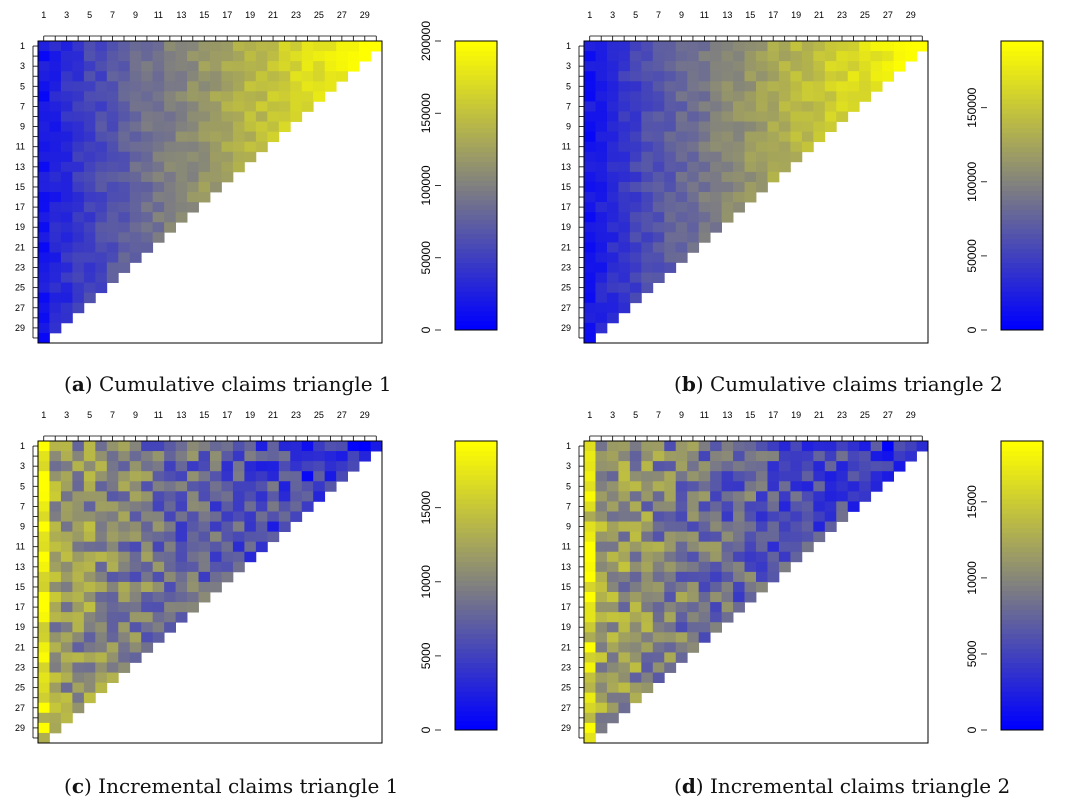 Image resolution: width=1092 pixels, height=805 pixels. I want to click on colorbar-tick-label: 0, so click(972, 729).